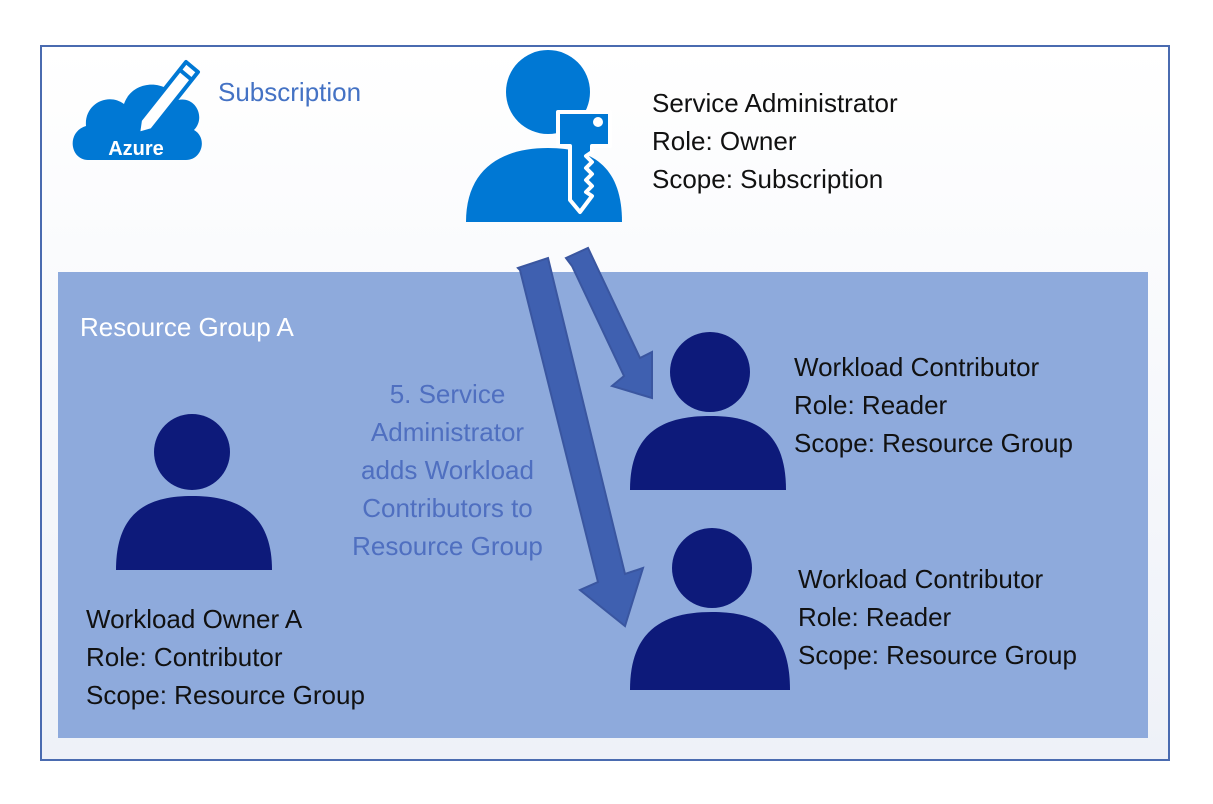 This screenshot has width=1213, height=804. I want to click on subscription-label: Subscription, so click(290, 92).